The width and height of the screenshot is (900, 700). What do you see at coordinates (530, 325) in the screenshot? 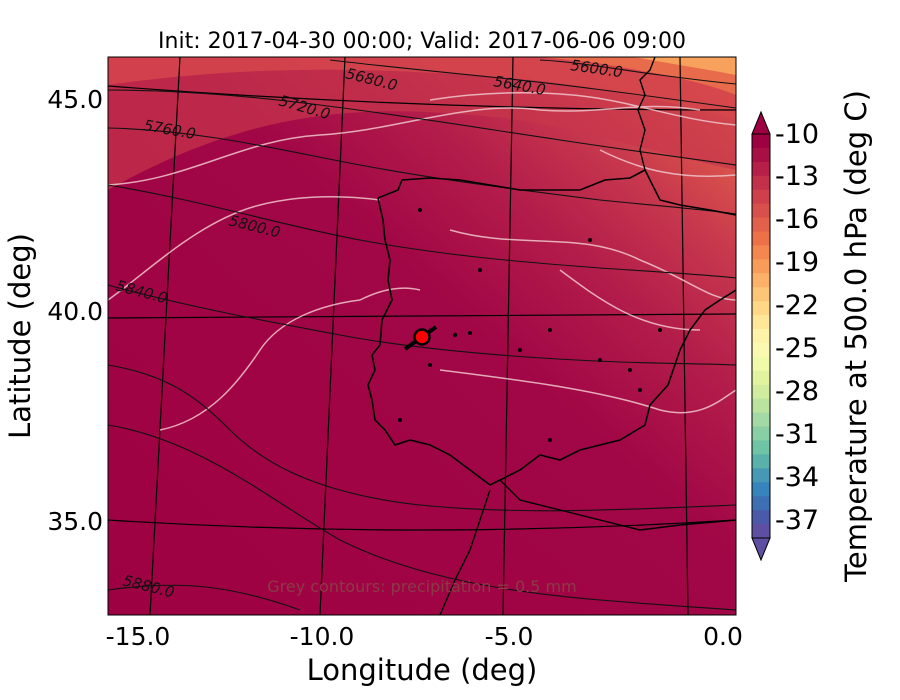
I see `inland-features` at bounding box center [530, 325].